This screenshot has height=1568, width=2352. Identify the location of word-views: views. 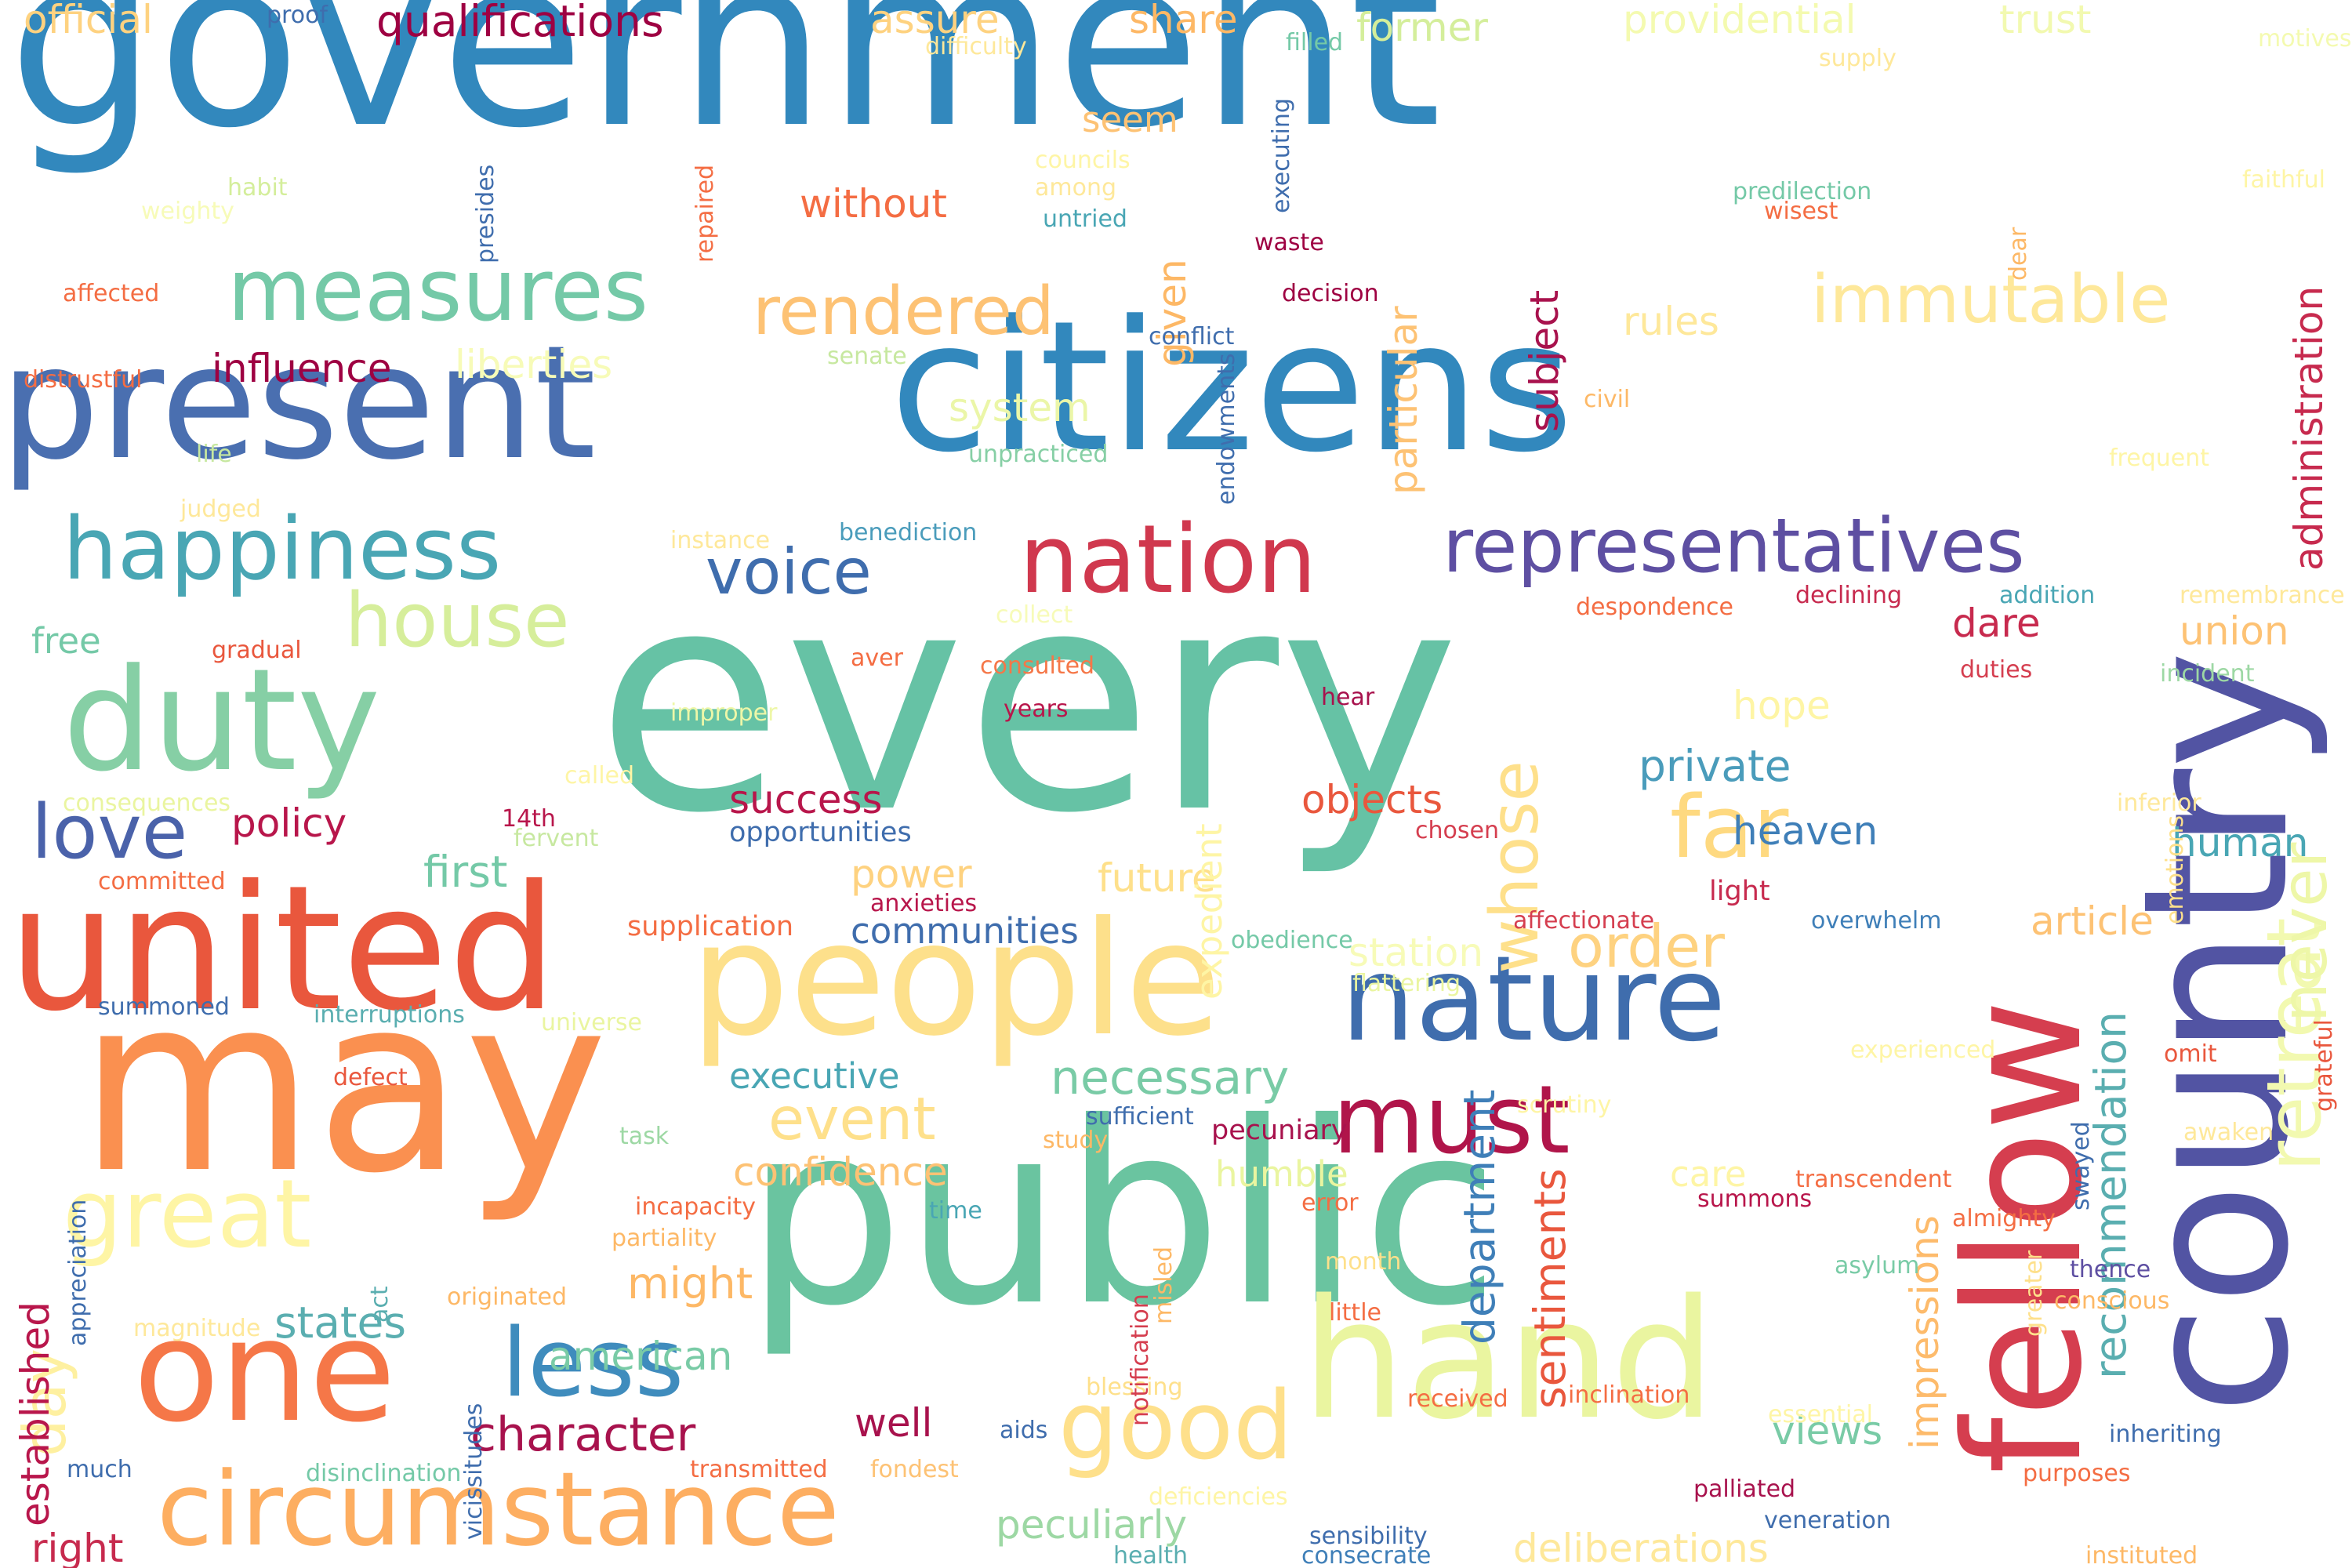
(1827, 1431).